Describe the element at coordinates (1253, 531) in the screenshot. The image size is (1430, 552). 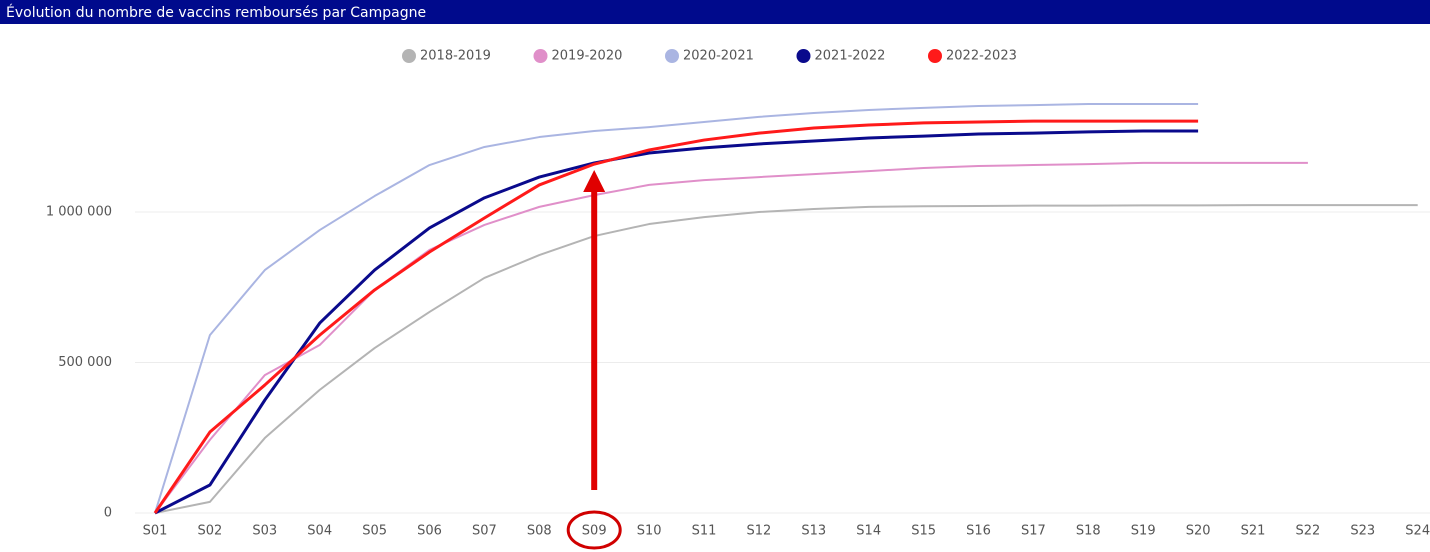
I see `x-tick-label: S21` at that location.